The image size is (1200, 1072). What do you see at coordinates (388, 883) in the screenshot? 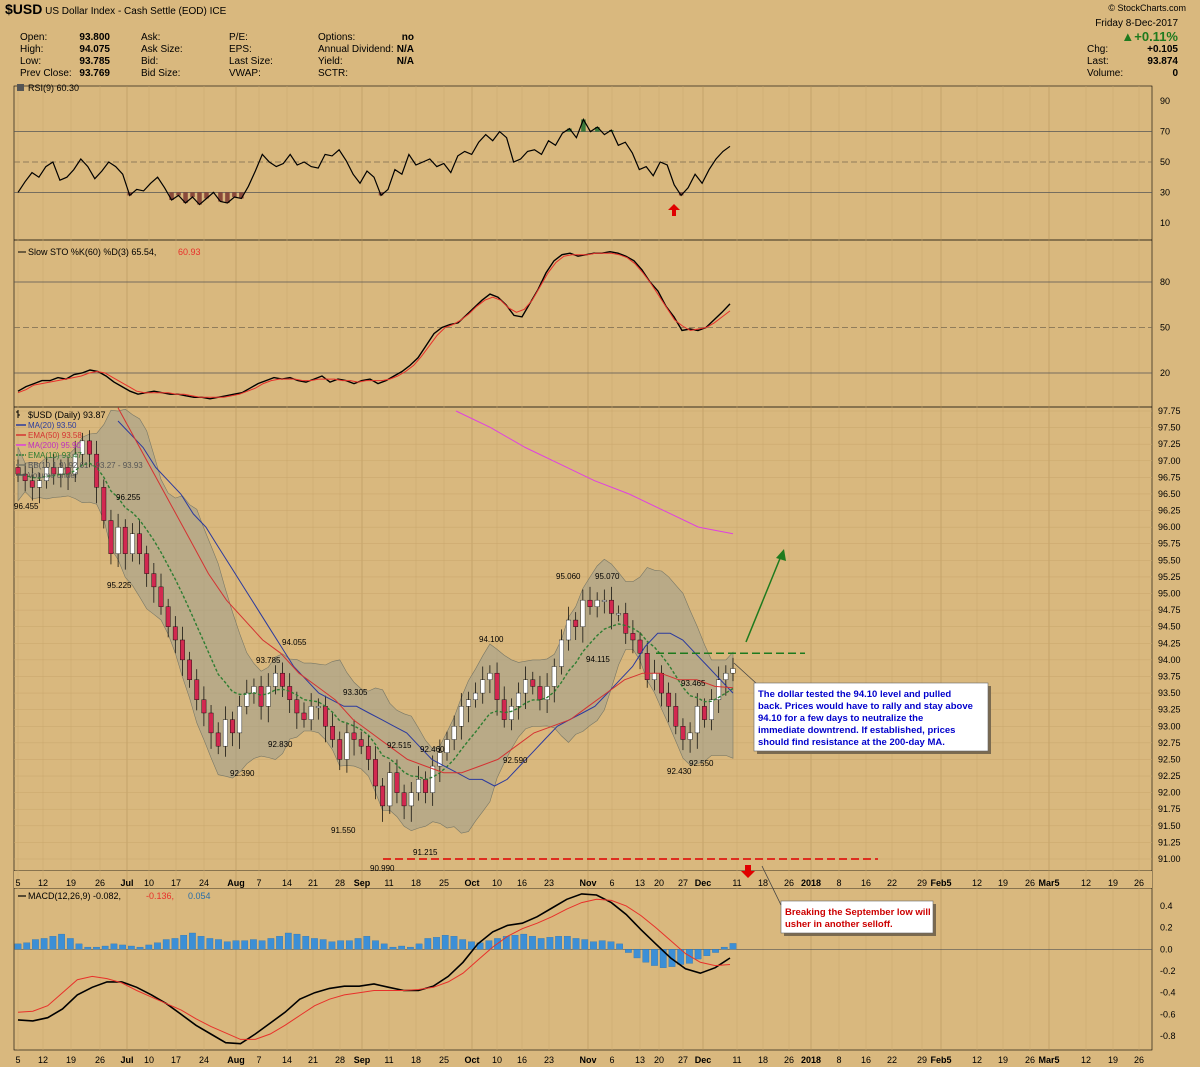
I see `x-tick-label: 11` at bounding box center [388, 883].